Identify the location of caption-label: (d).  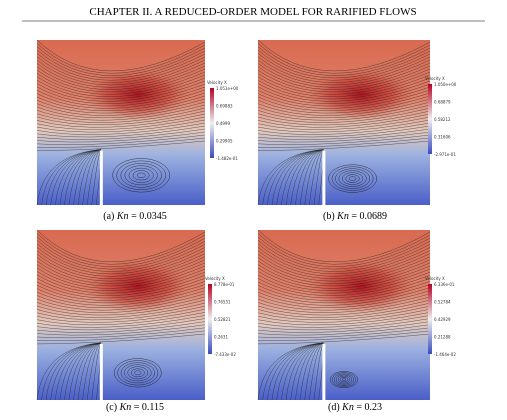
(334, 407).